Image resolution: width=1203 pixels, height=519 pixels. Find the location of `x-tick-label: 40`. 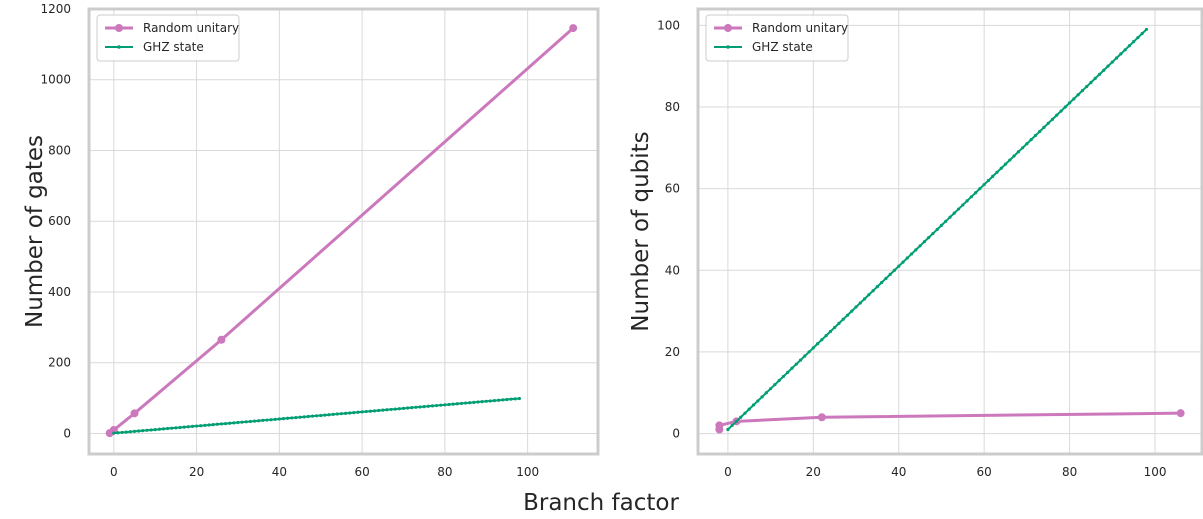

x-tick-label: 40 is located at coordinates (279, 472).